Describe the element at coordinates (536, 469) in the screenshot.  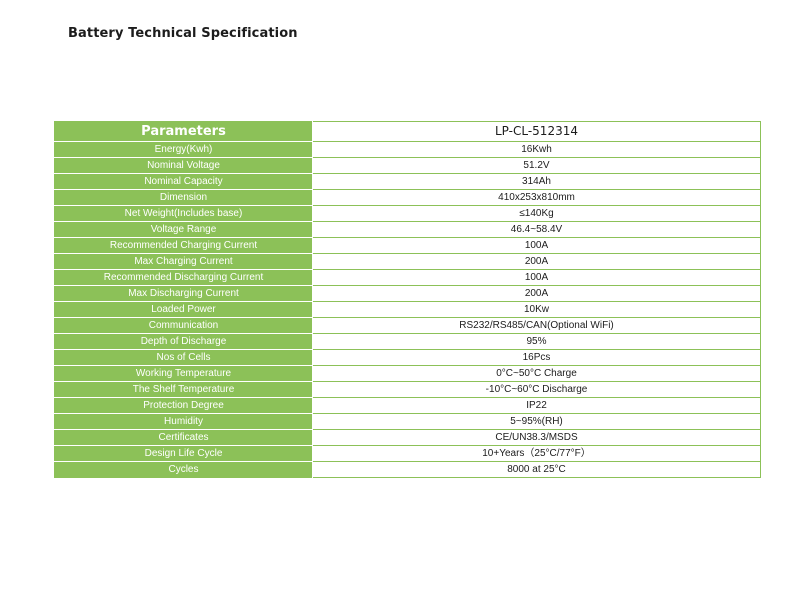
I see `parameter-value: 8000 at 25°C` at that location.